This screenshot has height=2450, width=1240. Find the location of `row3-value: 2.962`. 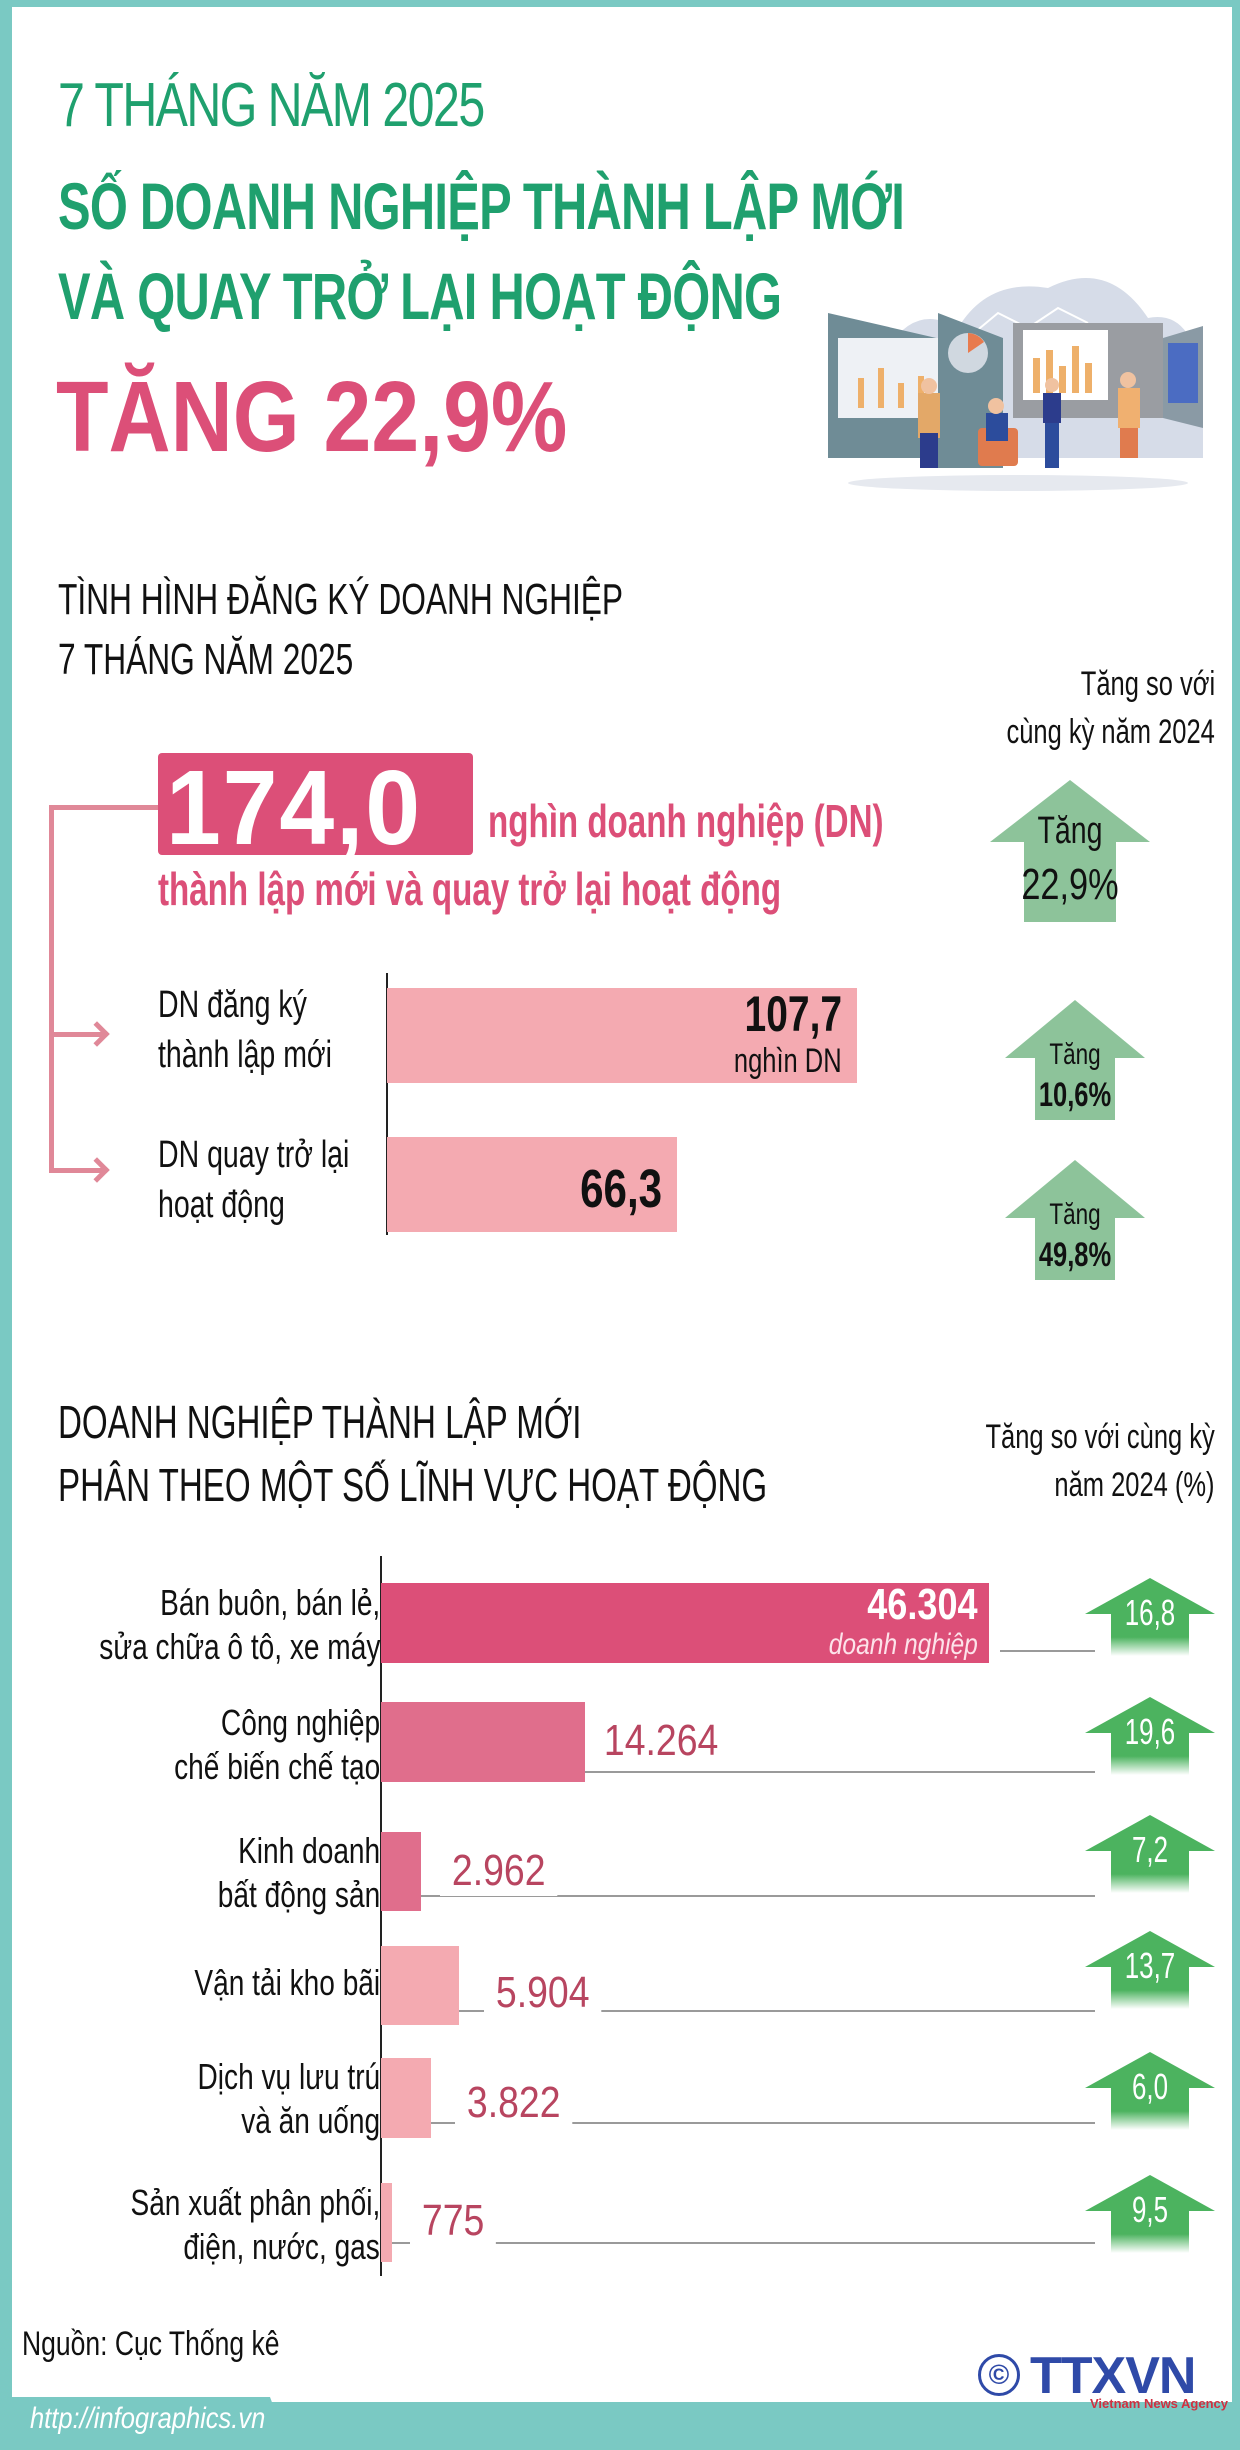

row3-value: 2.962 is located at coordinates (499, 1871).